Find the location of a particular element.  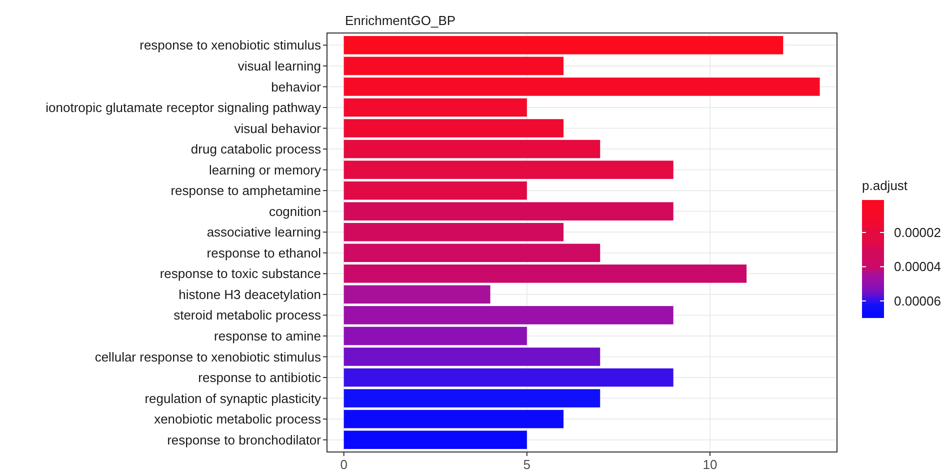

x-tick-label: 10 is located at coordinates (710, 464).